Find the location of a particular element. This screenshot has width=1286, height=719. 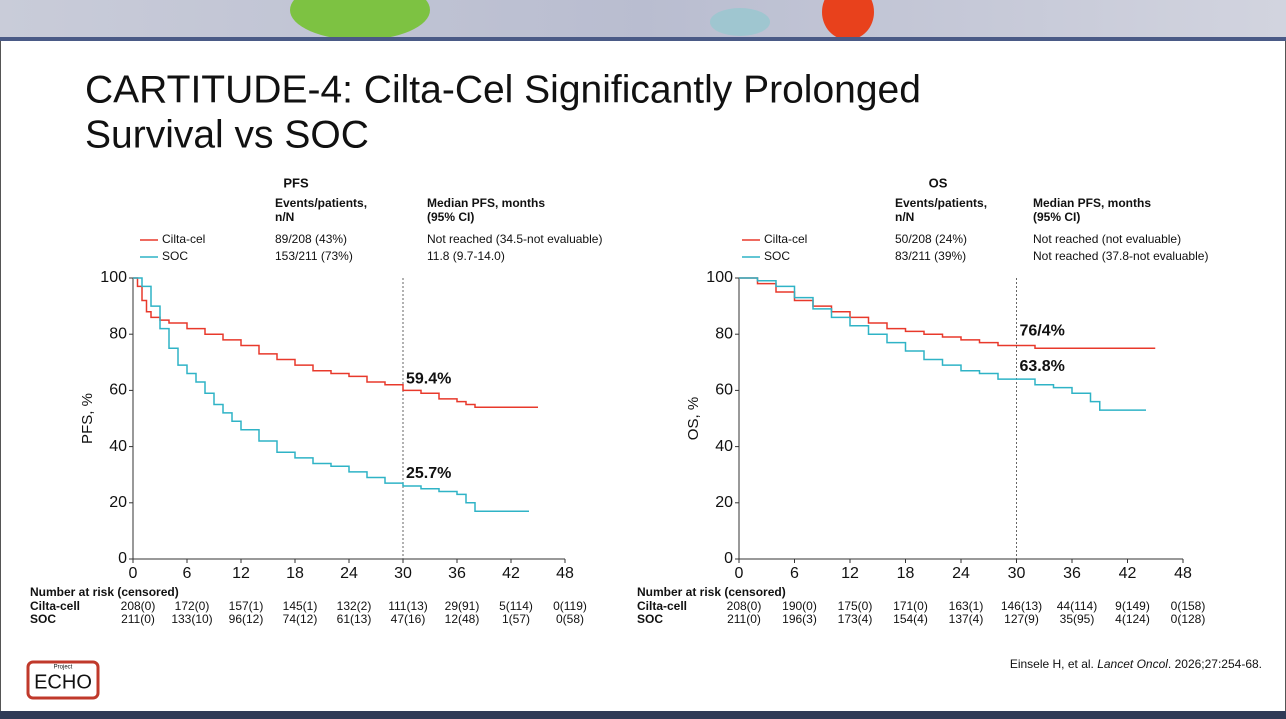

header-band is located at coordinates (643, 19).